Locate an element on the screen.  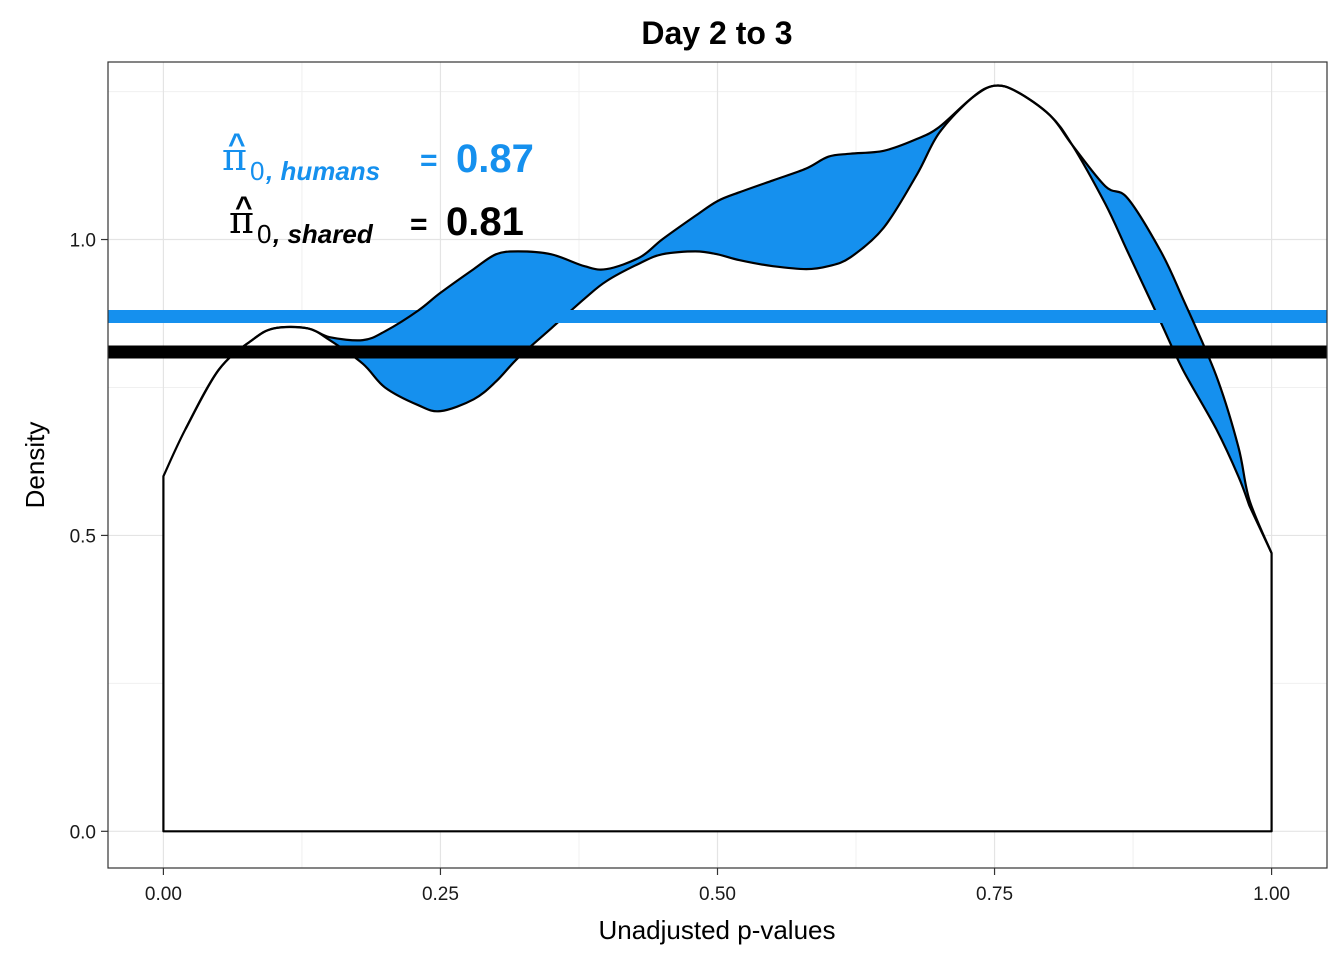
x-axis: 0.00 0.25 0.50 0.75 1.00 is located at coordinates (717, 886).